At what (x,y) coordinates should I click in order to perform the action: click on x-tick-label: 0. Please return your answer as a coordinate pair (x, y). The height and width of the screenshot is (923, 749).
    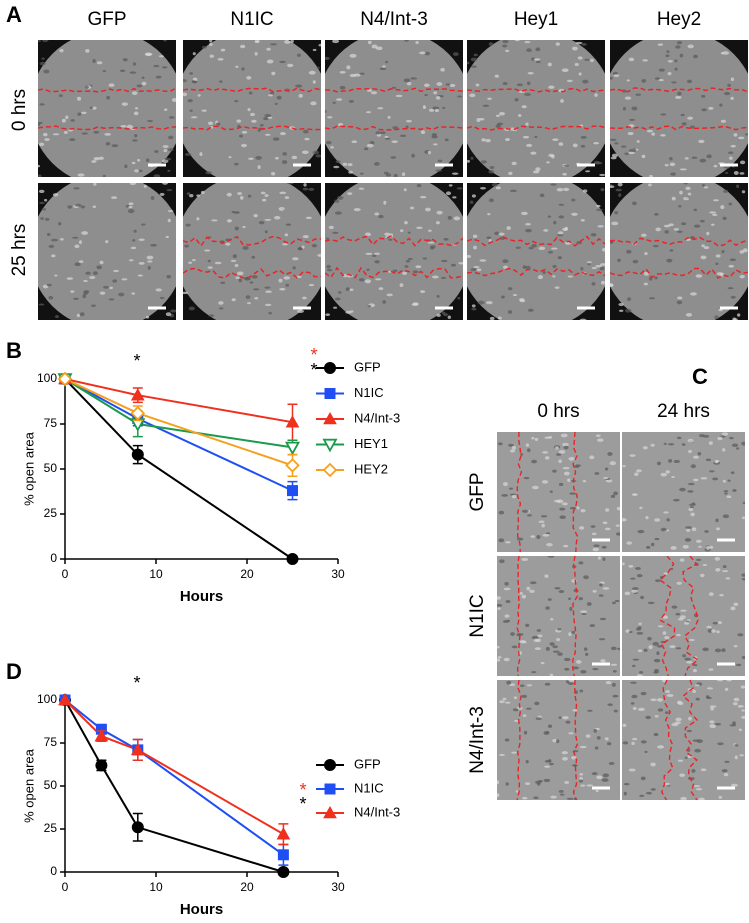
    Looking at the image, I should click on (65, 574).